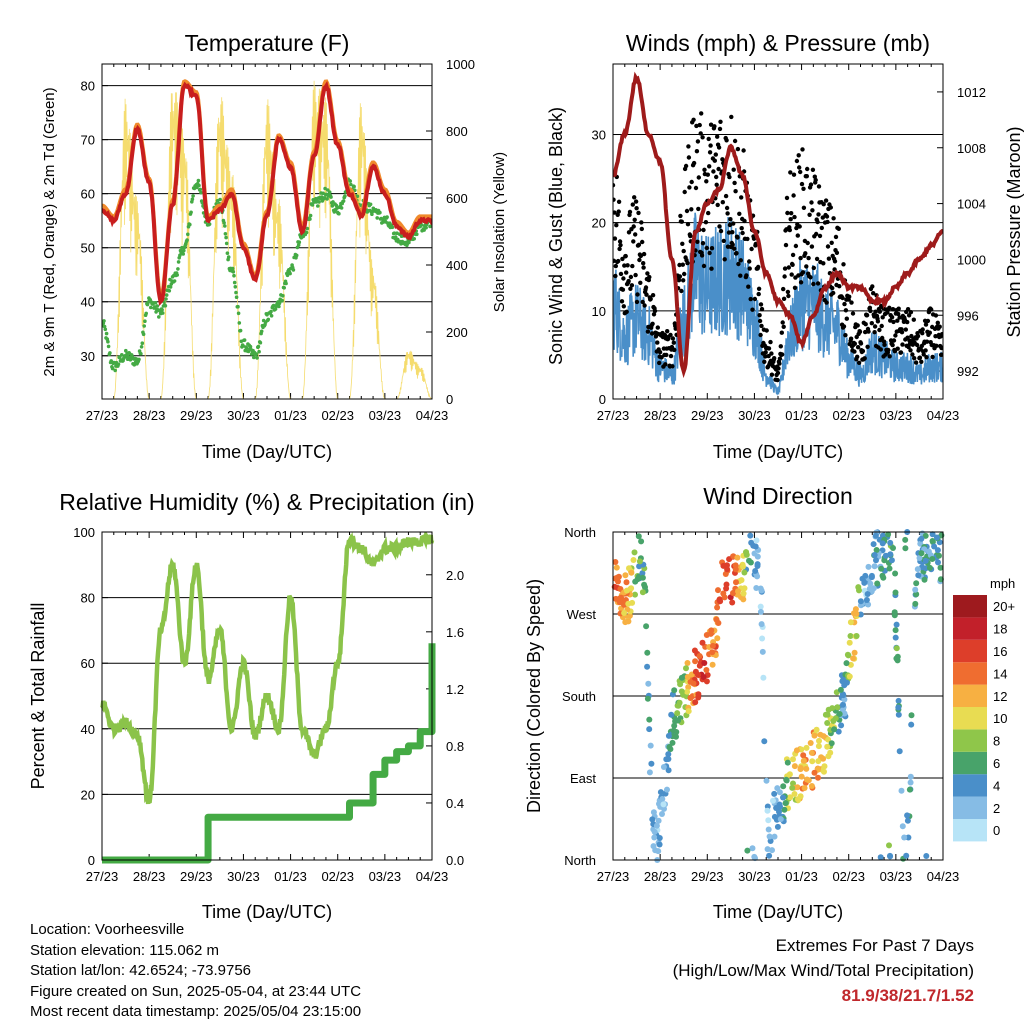 The image size is (1024, 1024). What do you see at coordinates (88, 140) in the screenshot?
I see `y-tick-label: 70` at bounding box center [88, 140].